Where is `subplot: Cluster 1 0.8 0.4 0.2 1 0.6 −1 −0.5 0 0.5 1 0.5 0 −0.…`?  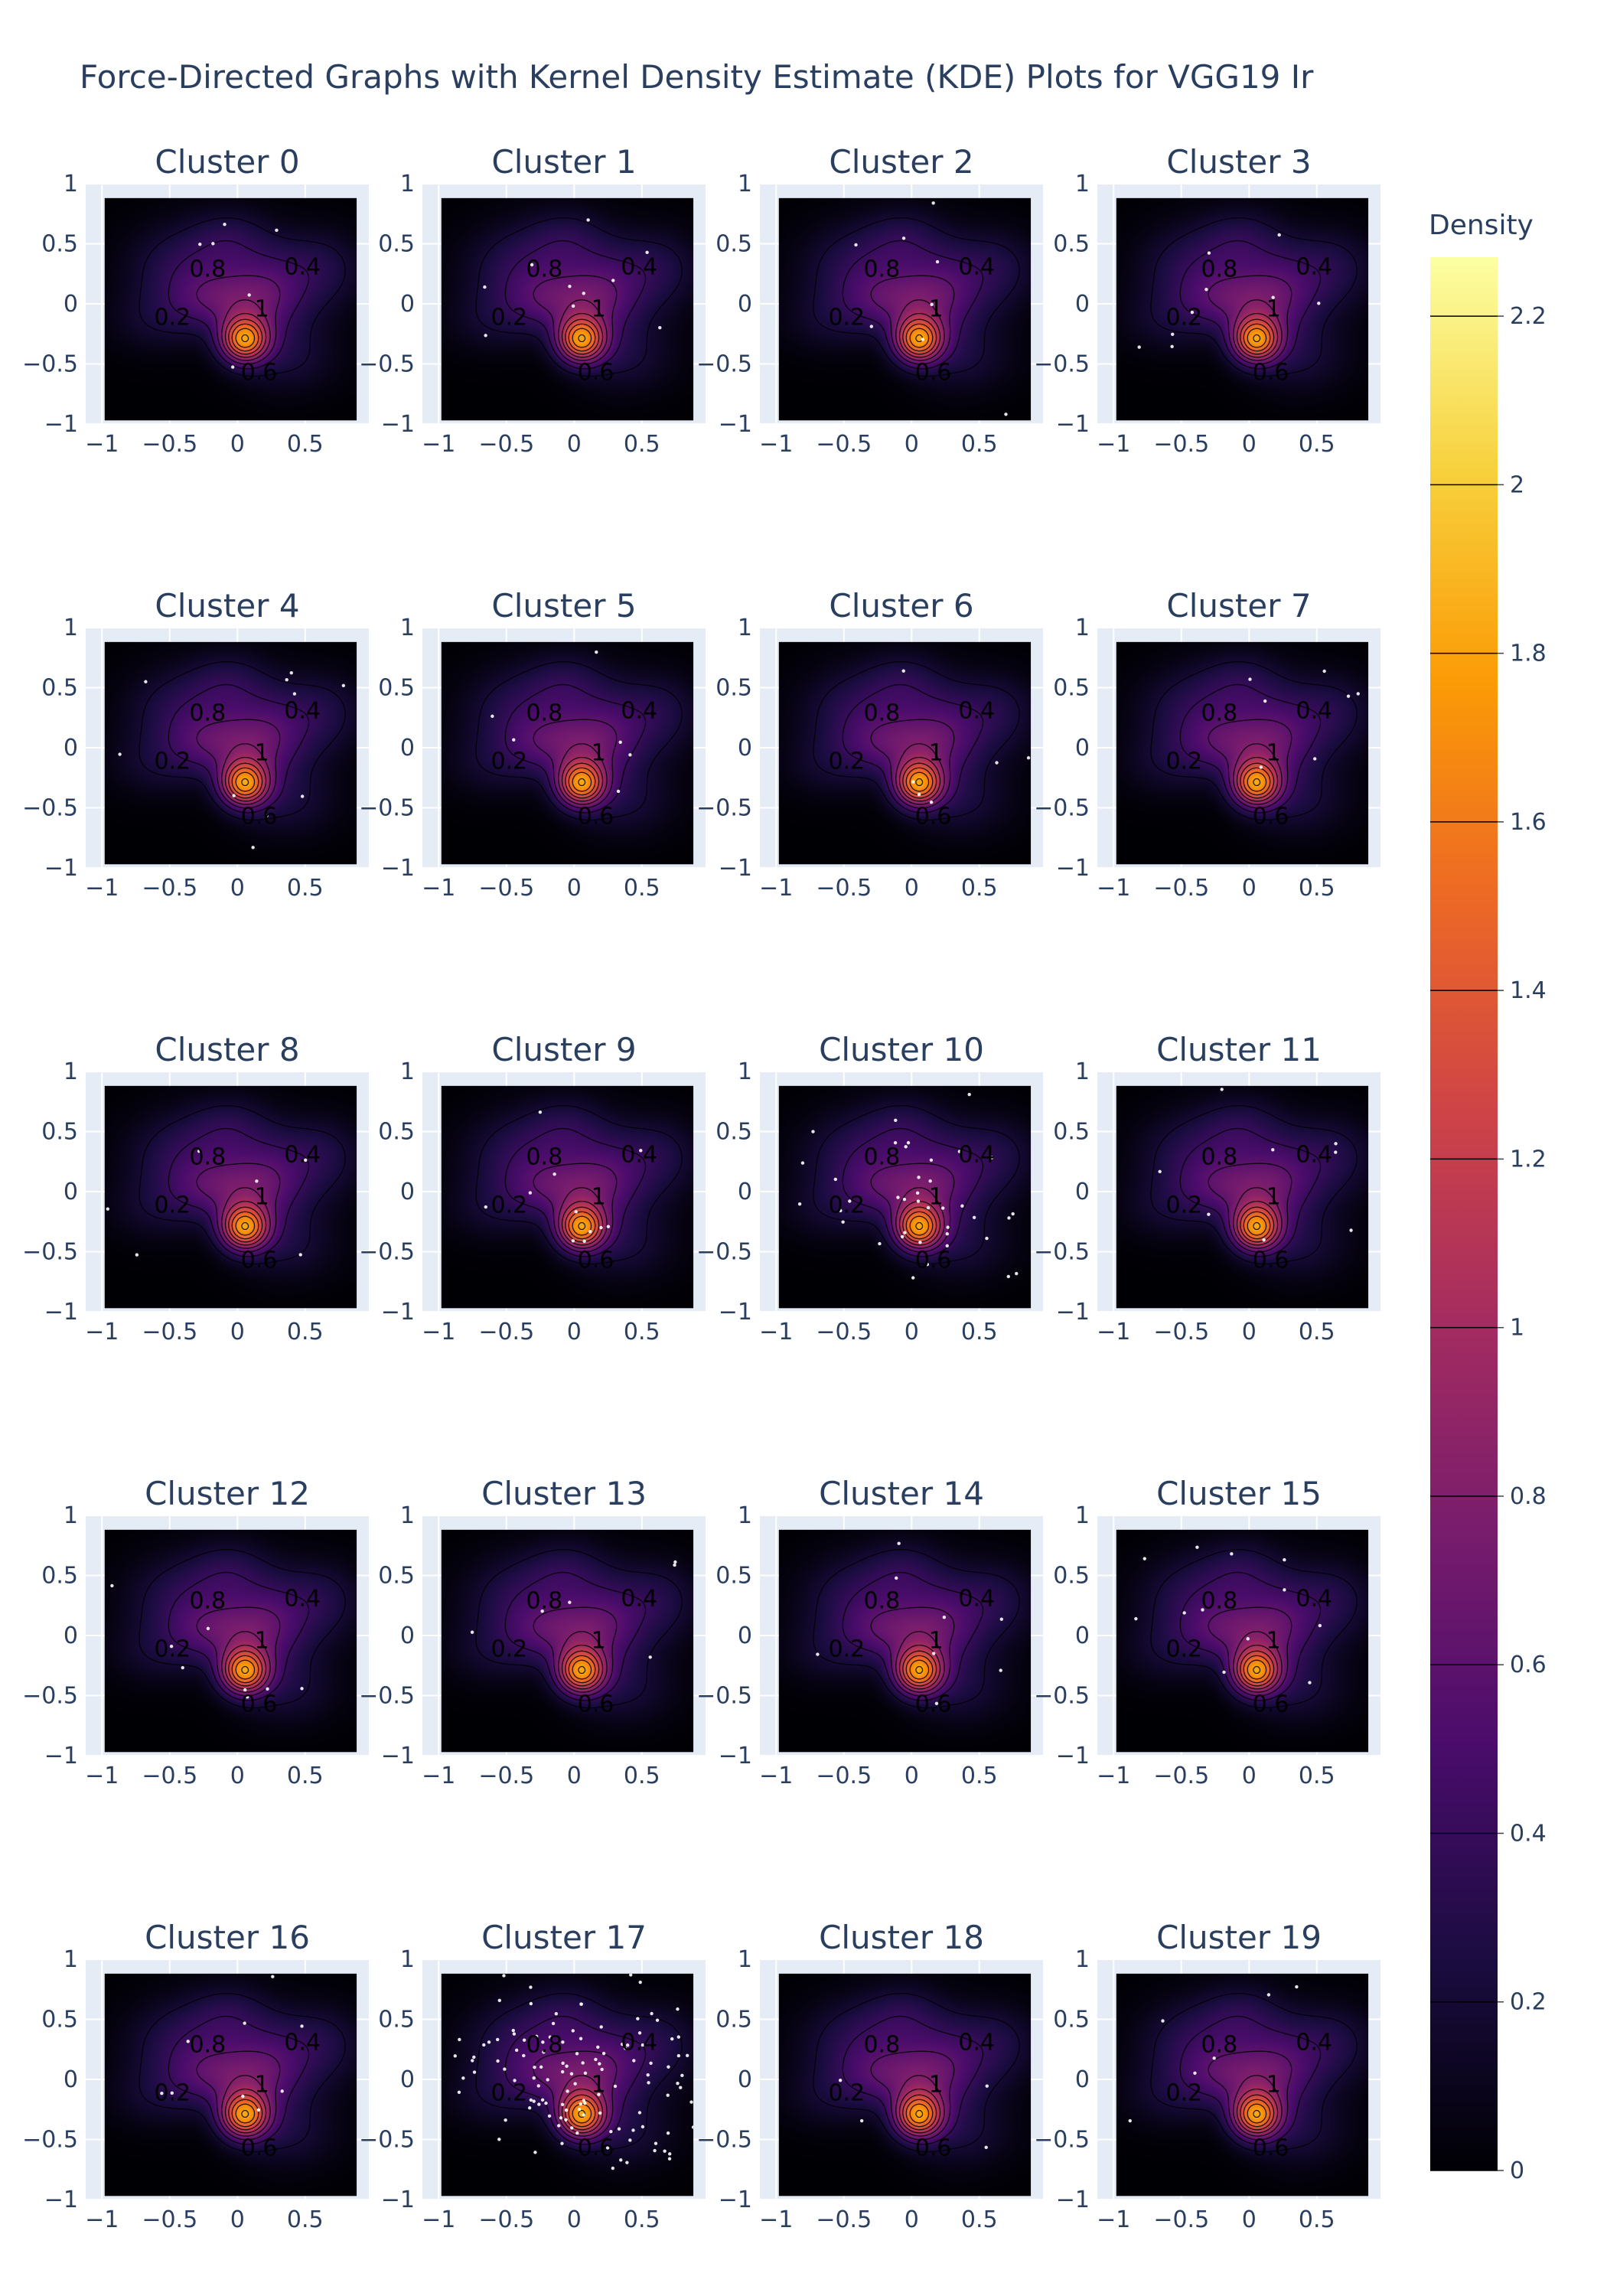 subplot: Cluster 1 0.8 0.4 0.2 1 0.6 −1 −0.5 0 0.5 1 0.5 0 −0.… is located at coordinates (532, 300).